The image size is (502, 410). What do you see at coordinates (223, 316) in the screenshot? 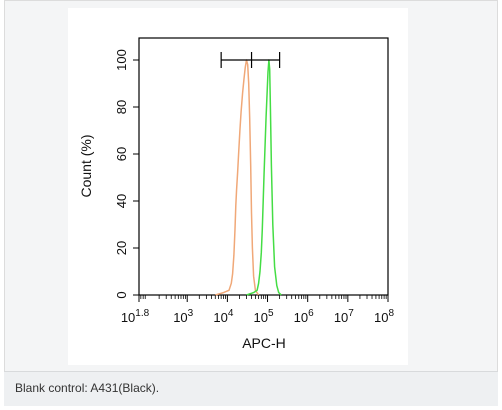
I see `x-tick-label: 10⁴` at bounding box center [223, 316].